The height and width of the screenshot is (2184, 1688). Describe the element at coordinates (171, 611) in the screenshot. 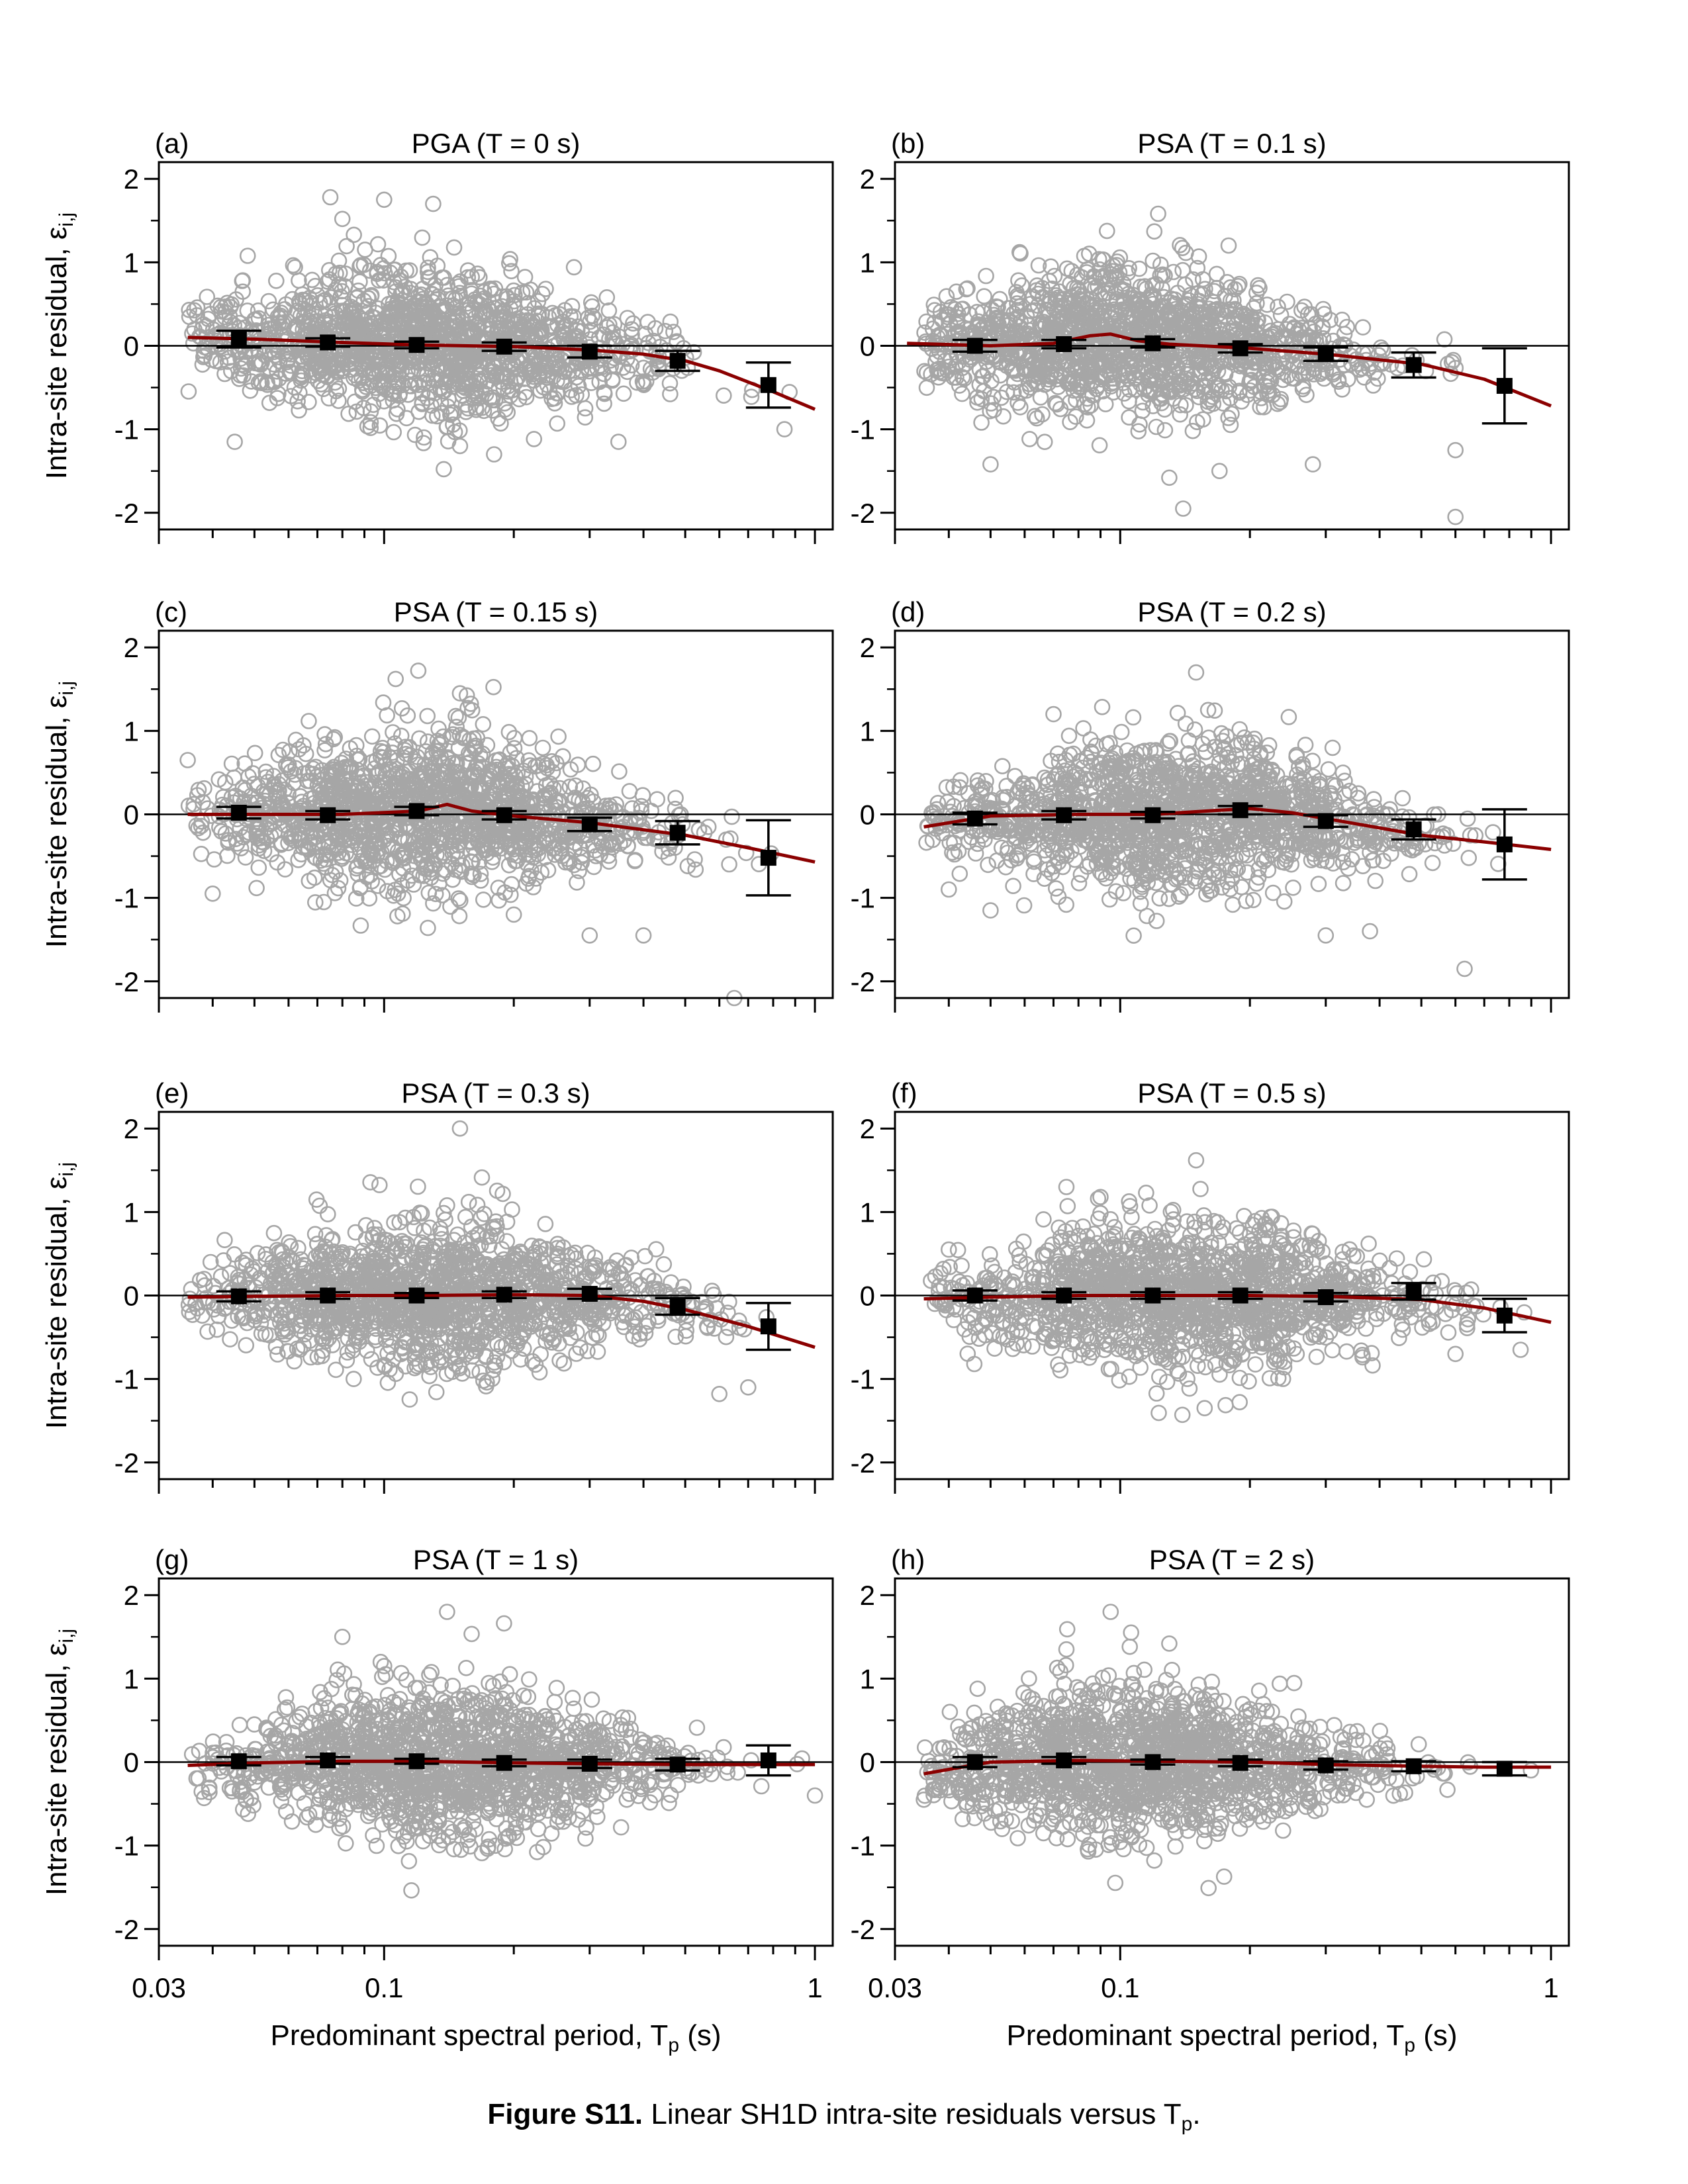

I see `panel-letter: (c)` at that location.